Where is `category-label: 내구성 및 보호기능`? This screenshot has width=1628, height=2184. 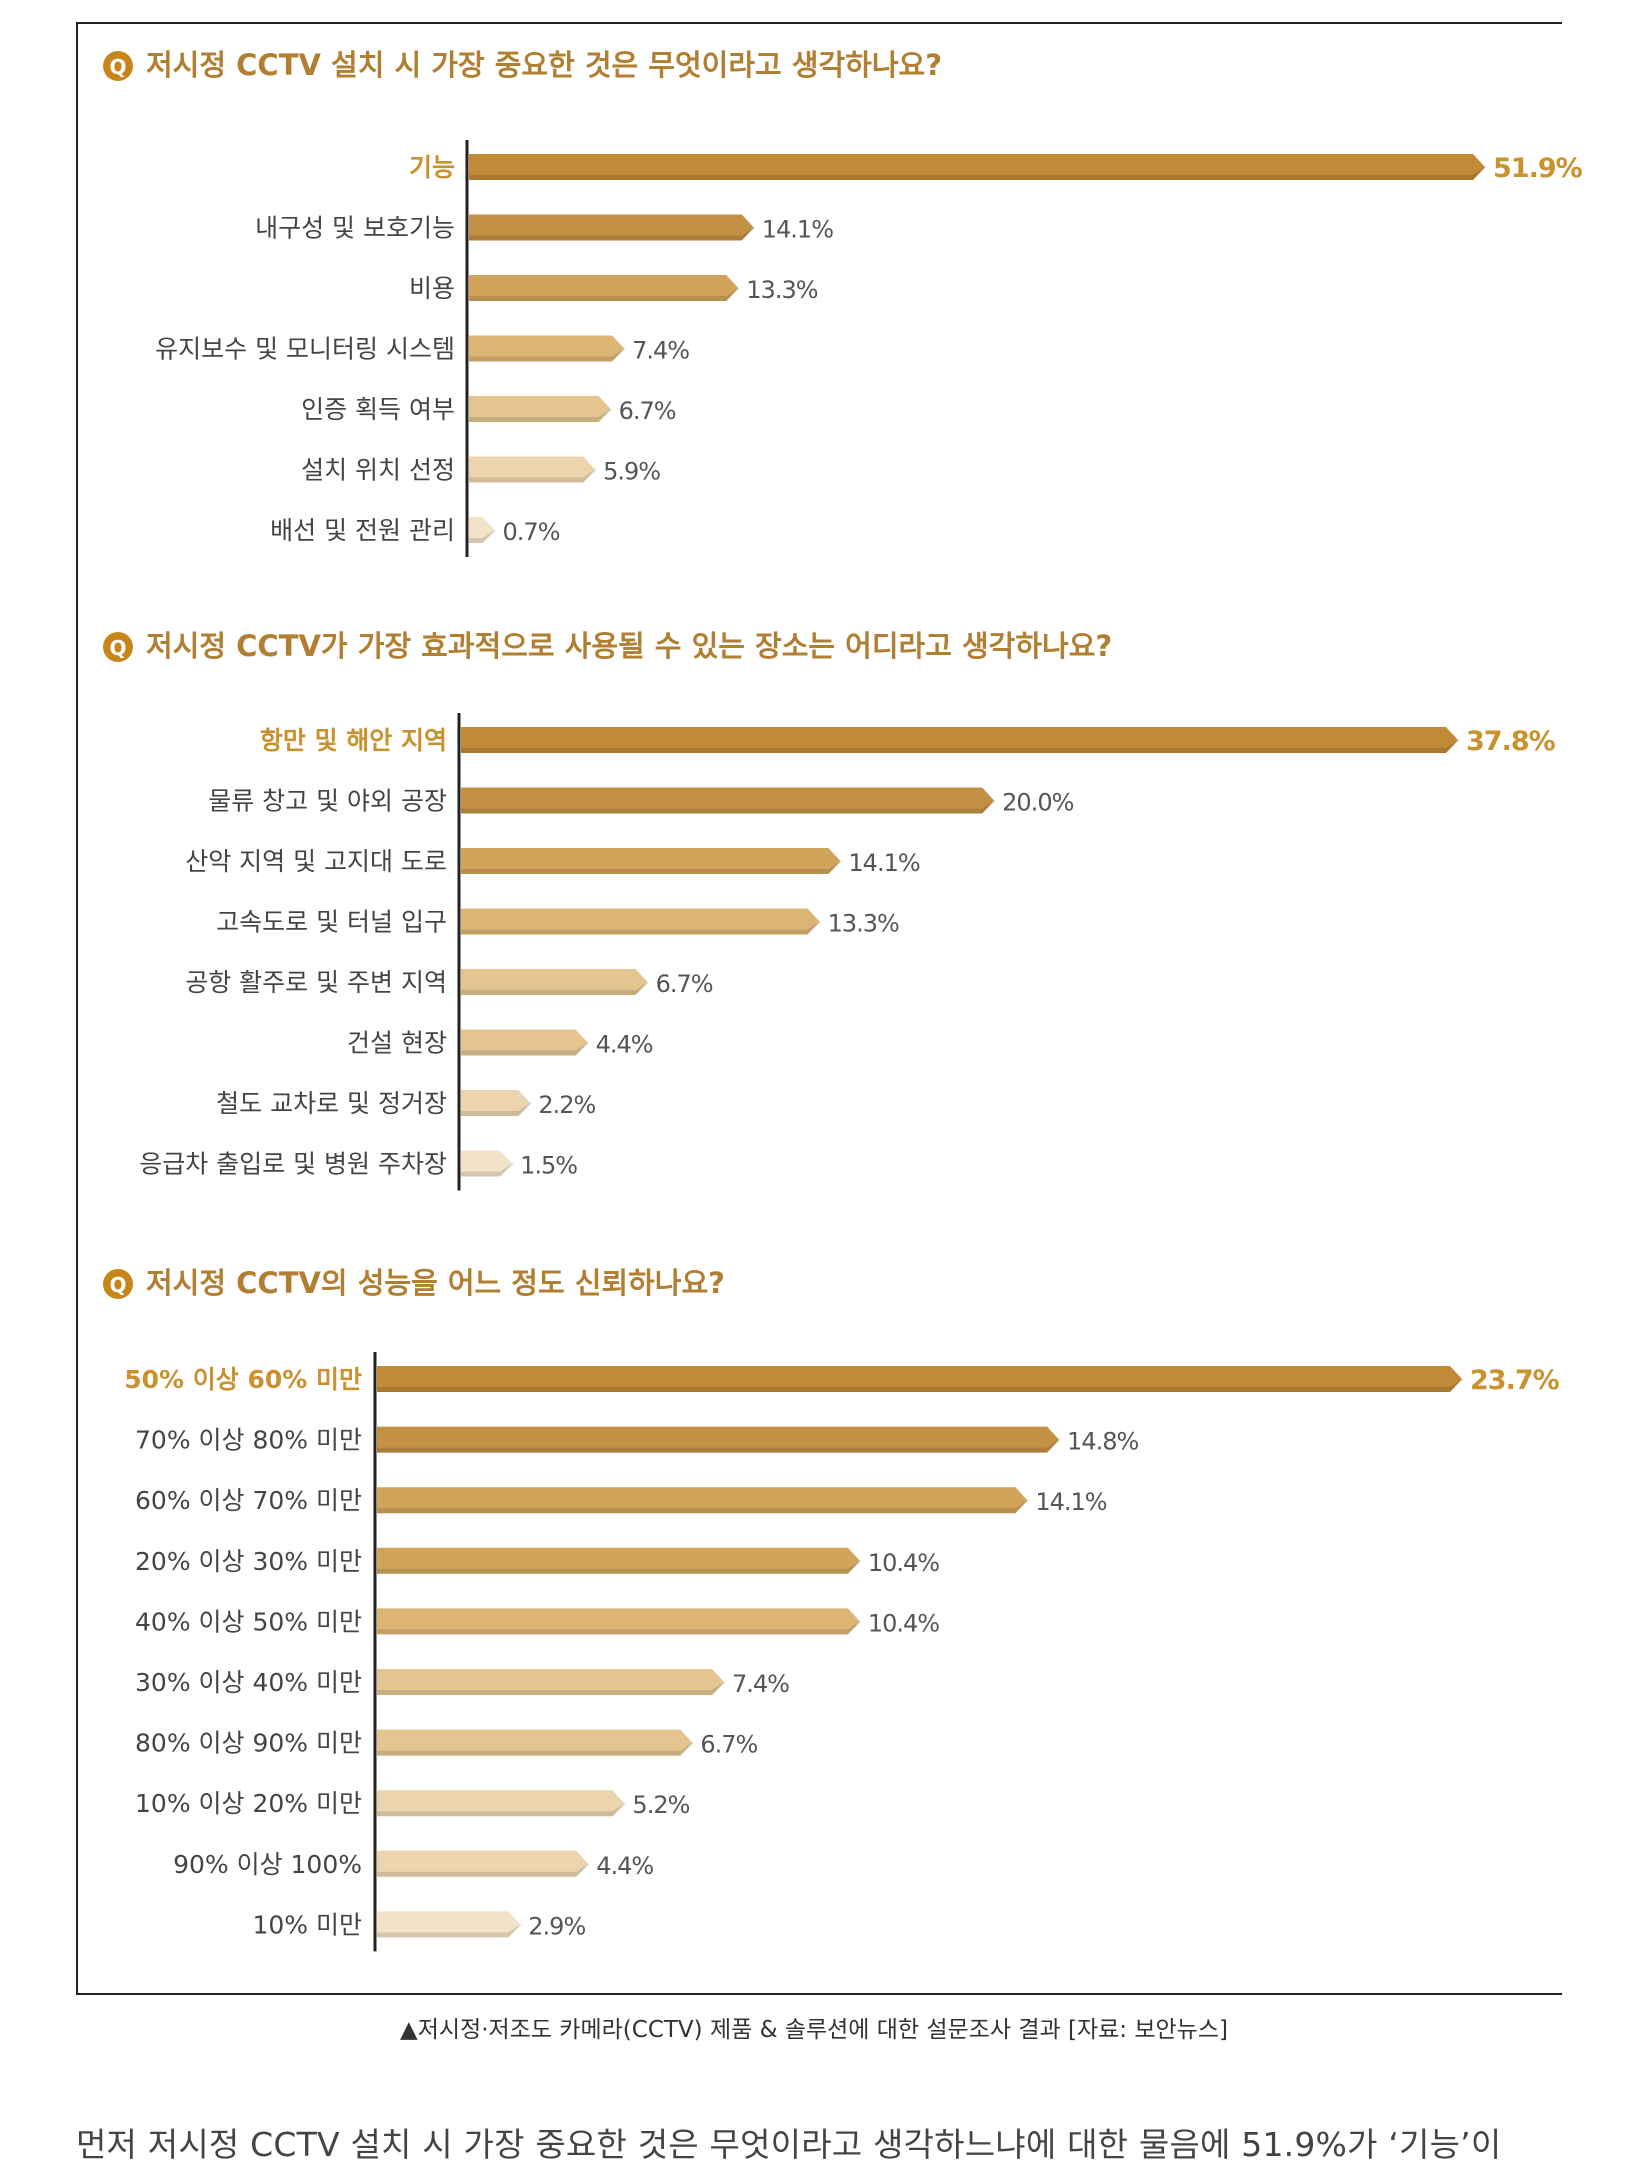 category-label: 내구성 및 보호기능 is located at coordinates (355, 228).